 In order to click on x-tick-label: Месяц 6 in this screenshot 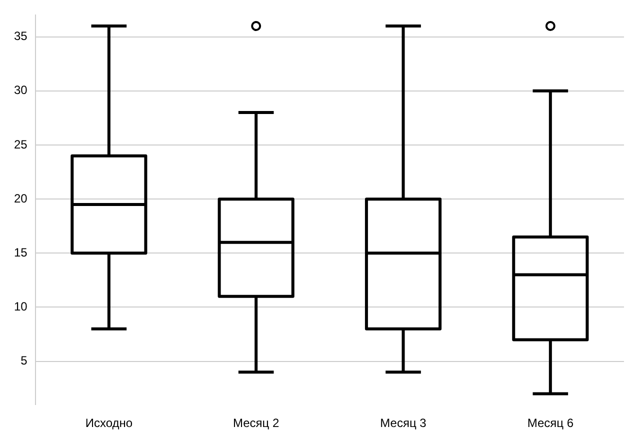, I will do `click(550, 423)`.